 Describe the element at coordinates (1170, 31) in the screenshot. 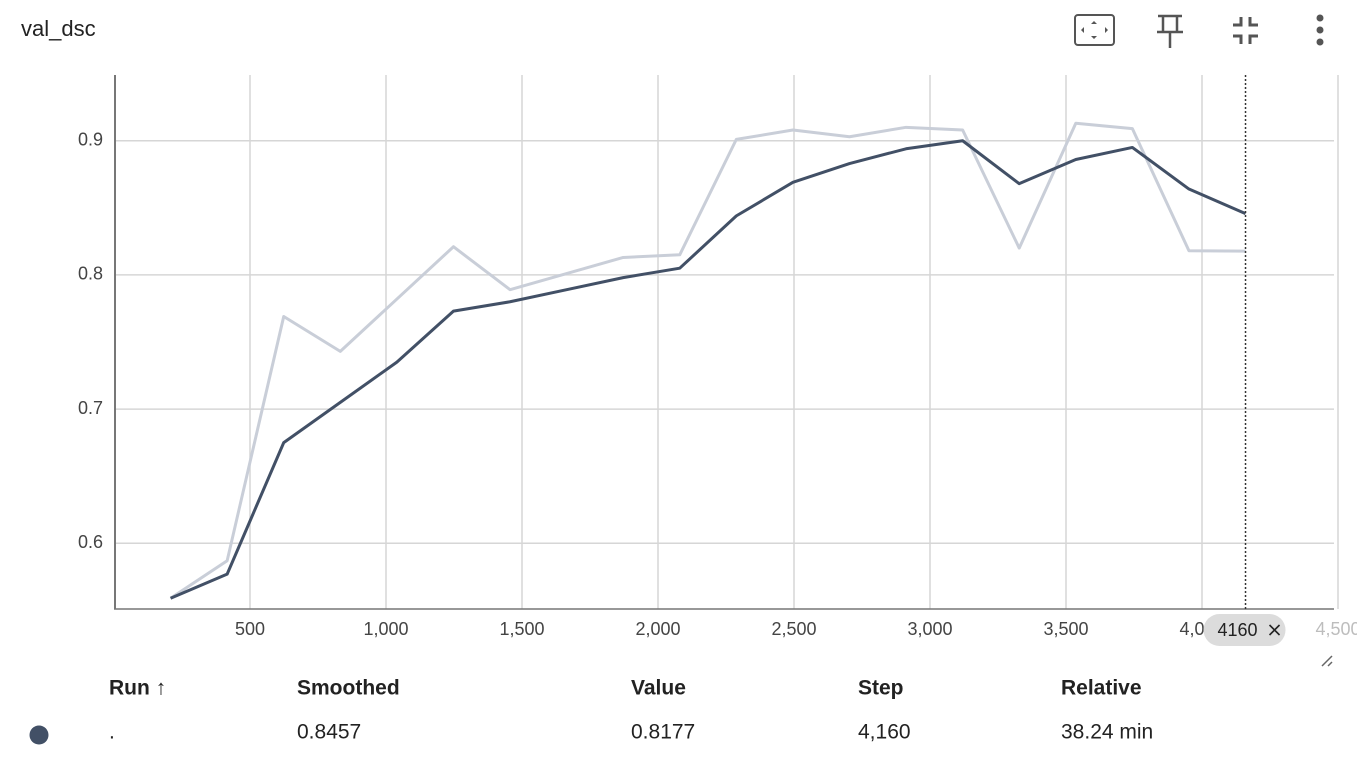

I see `pin-button` at that location.